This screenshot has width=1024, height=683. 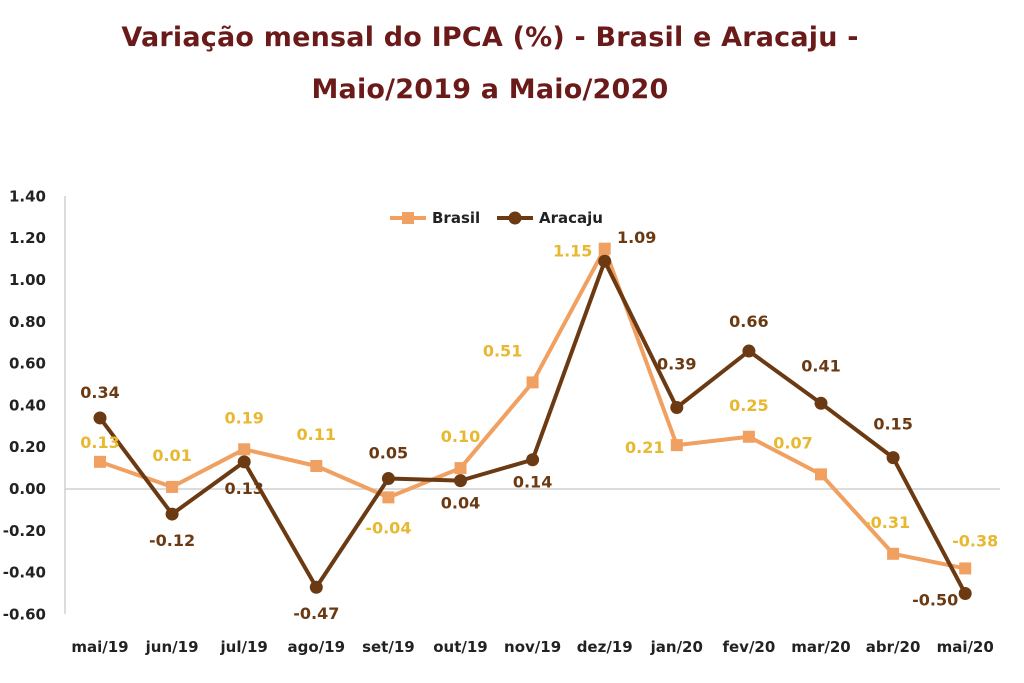 What do you see at coordinates (748, 647) in the screenshot?
I see `x-tick-label: fev/20` at bounding box center [748, 647].